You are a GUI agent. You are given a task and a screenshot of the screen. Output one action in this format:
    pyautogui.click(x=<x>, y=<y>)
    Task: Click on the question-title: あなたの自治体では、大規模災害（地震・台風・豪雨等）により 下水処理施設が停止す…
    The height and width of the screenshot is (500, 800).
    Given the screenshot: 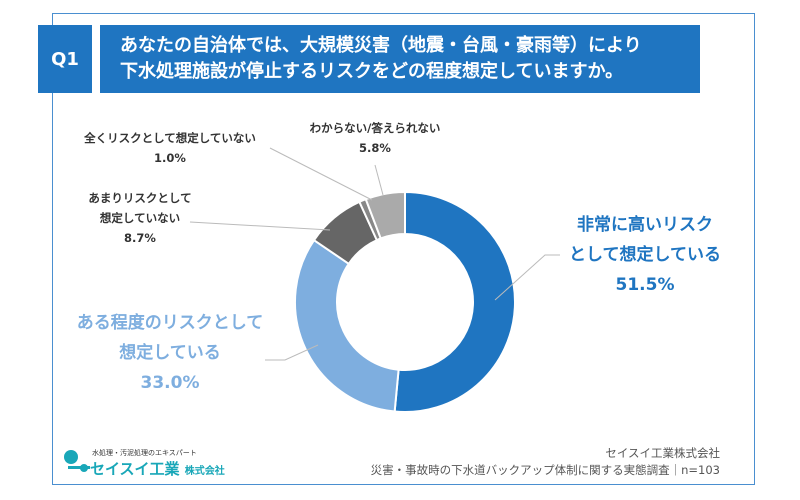 What is the action you would take?
    pyautogui.click(x=400, y=59)
    